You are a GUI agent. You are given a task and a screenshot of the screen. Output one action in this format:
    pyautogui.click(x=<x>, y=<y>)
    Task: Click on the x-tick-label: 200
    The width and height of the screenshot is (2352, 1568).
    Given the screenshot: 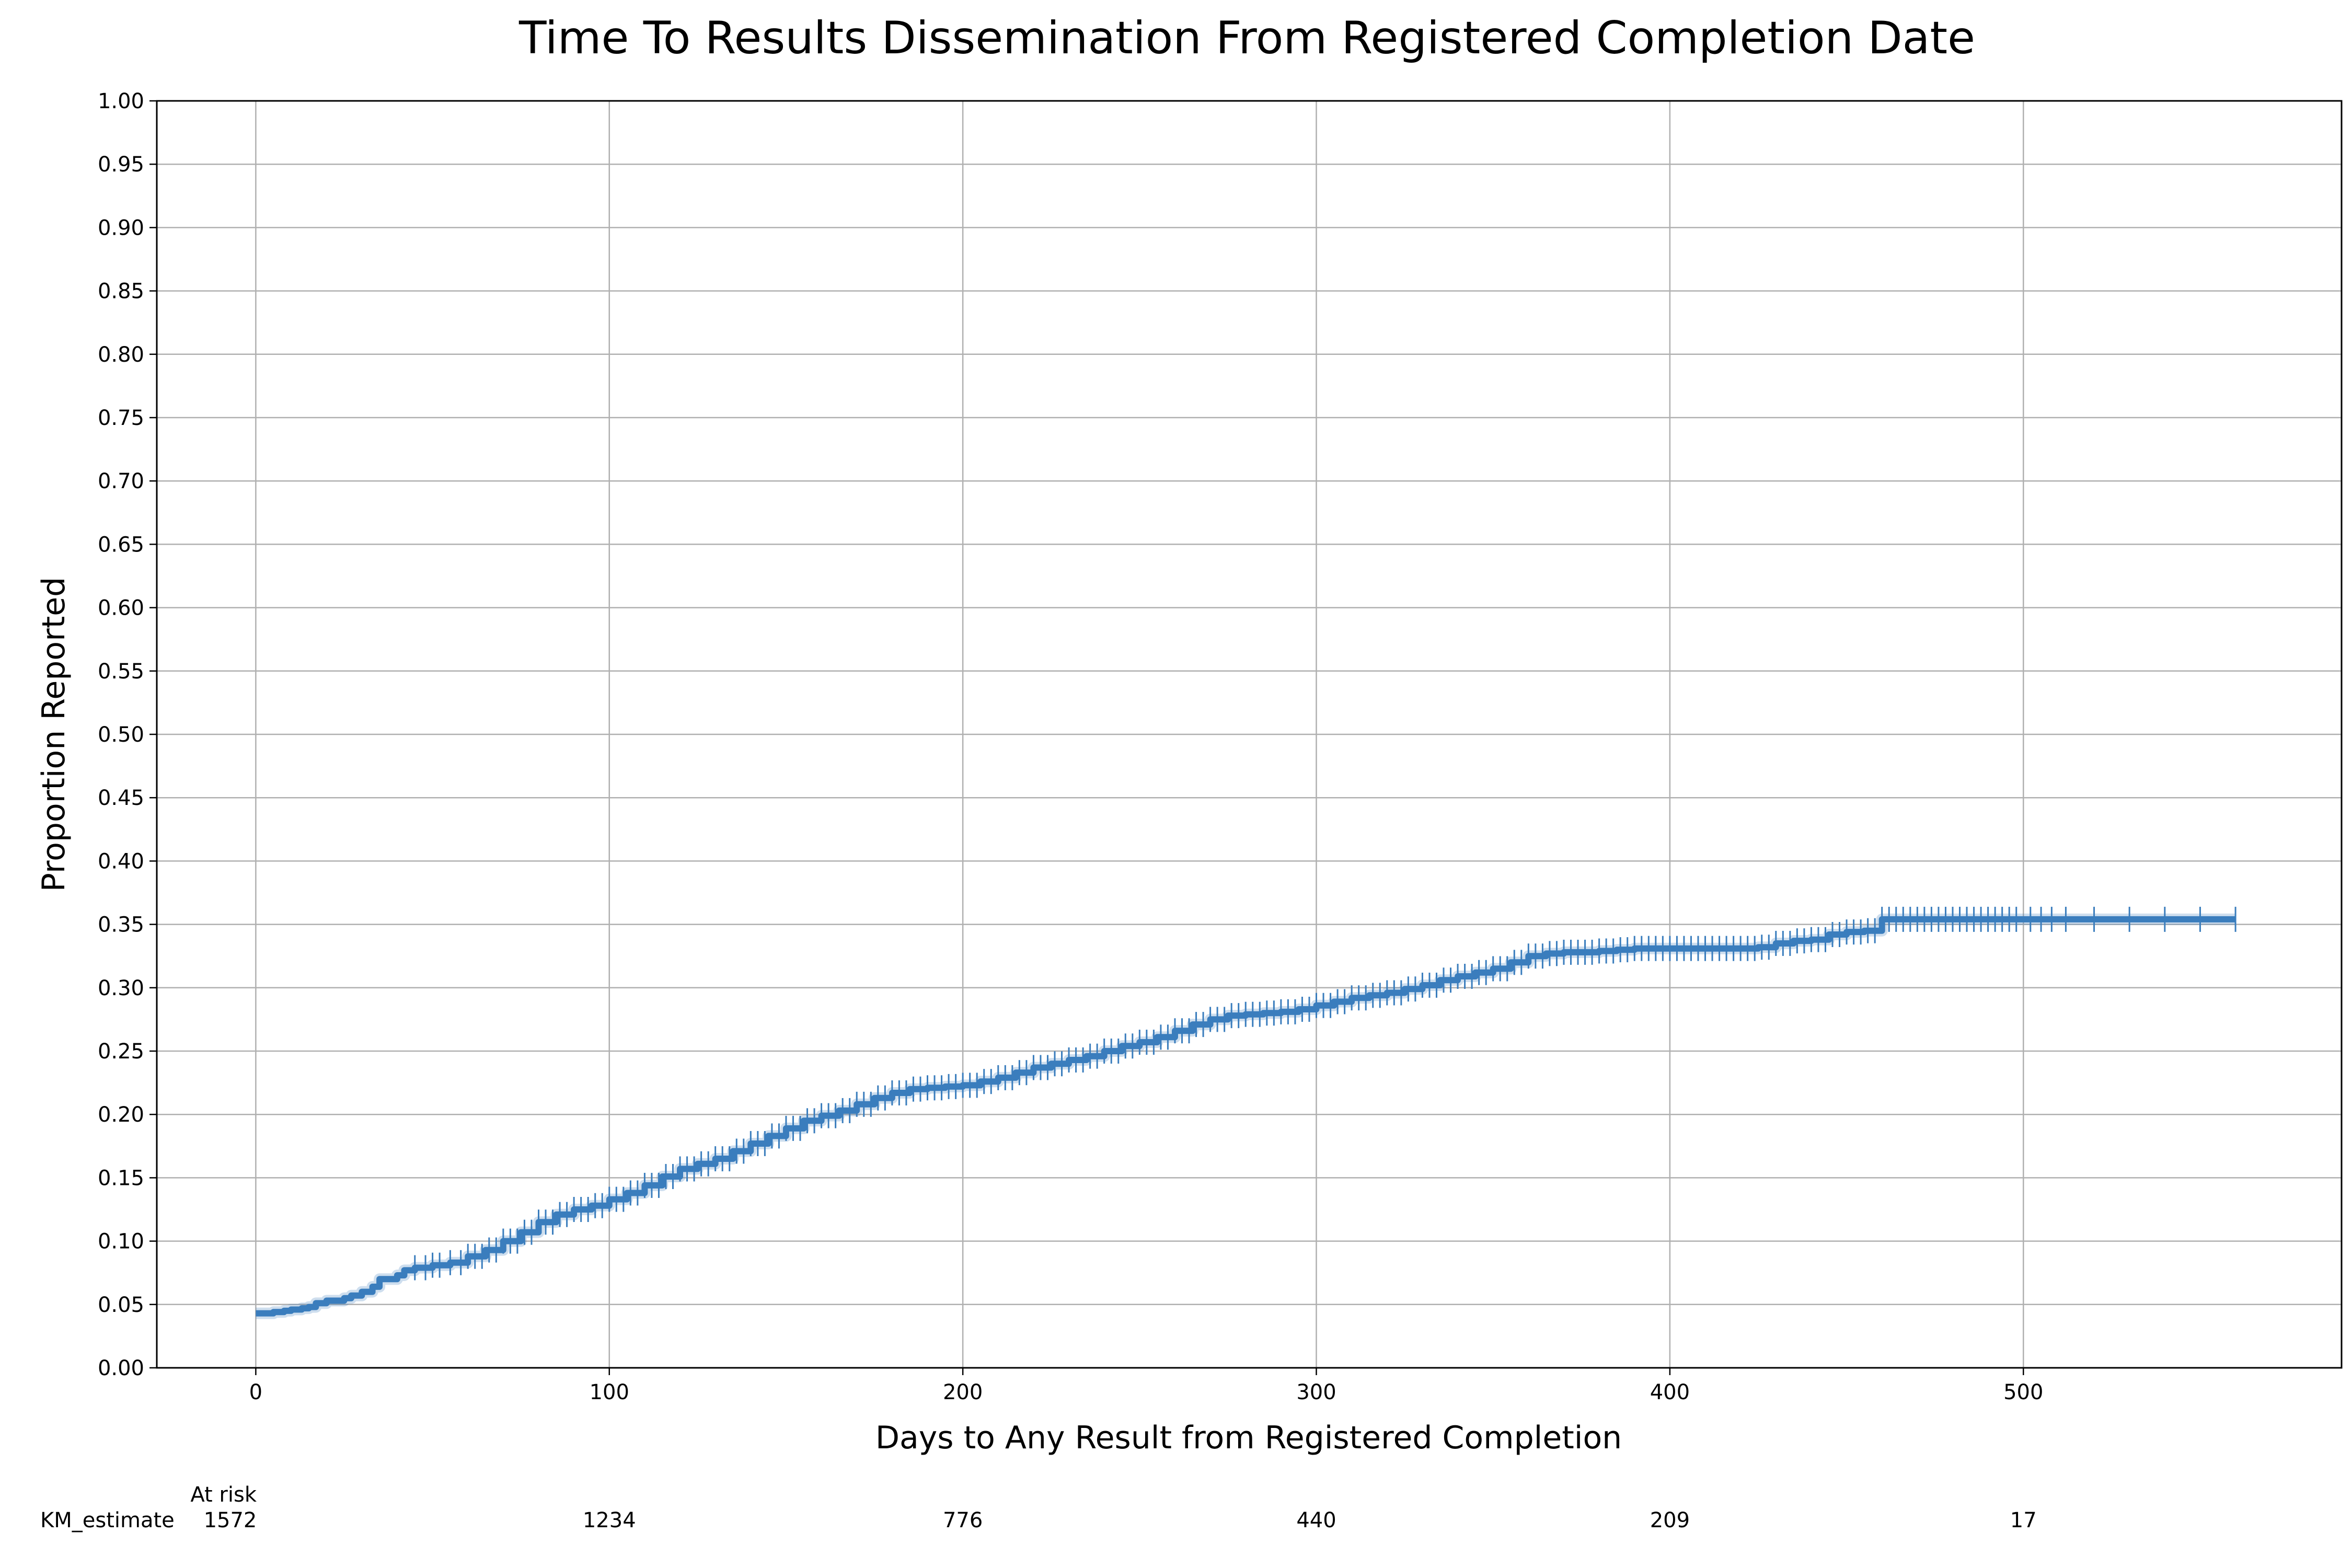 What is the action you would take?
    pyautogui.click(x=963, y=1392)
    